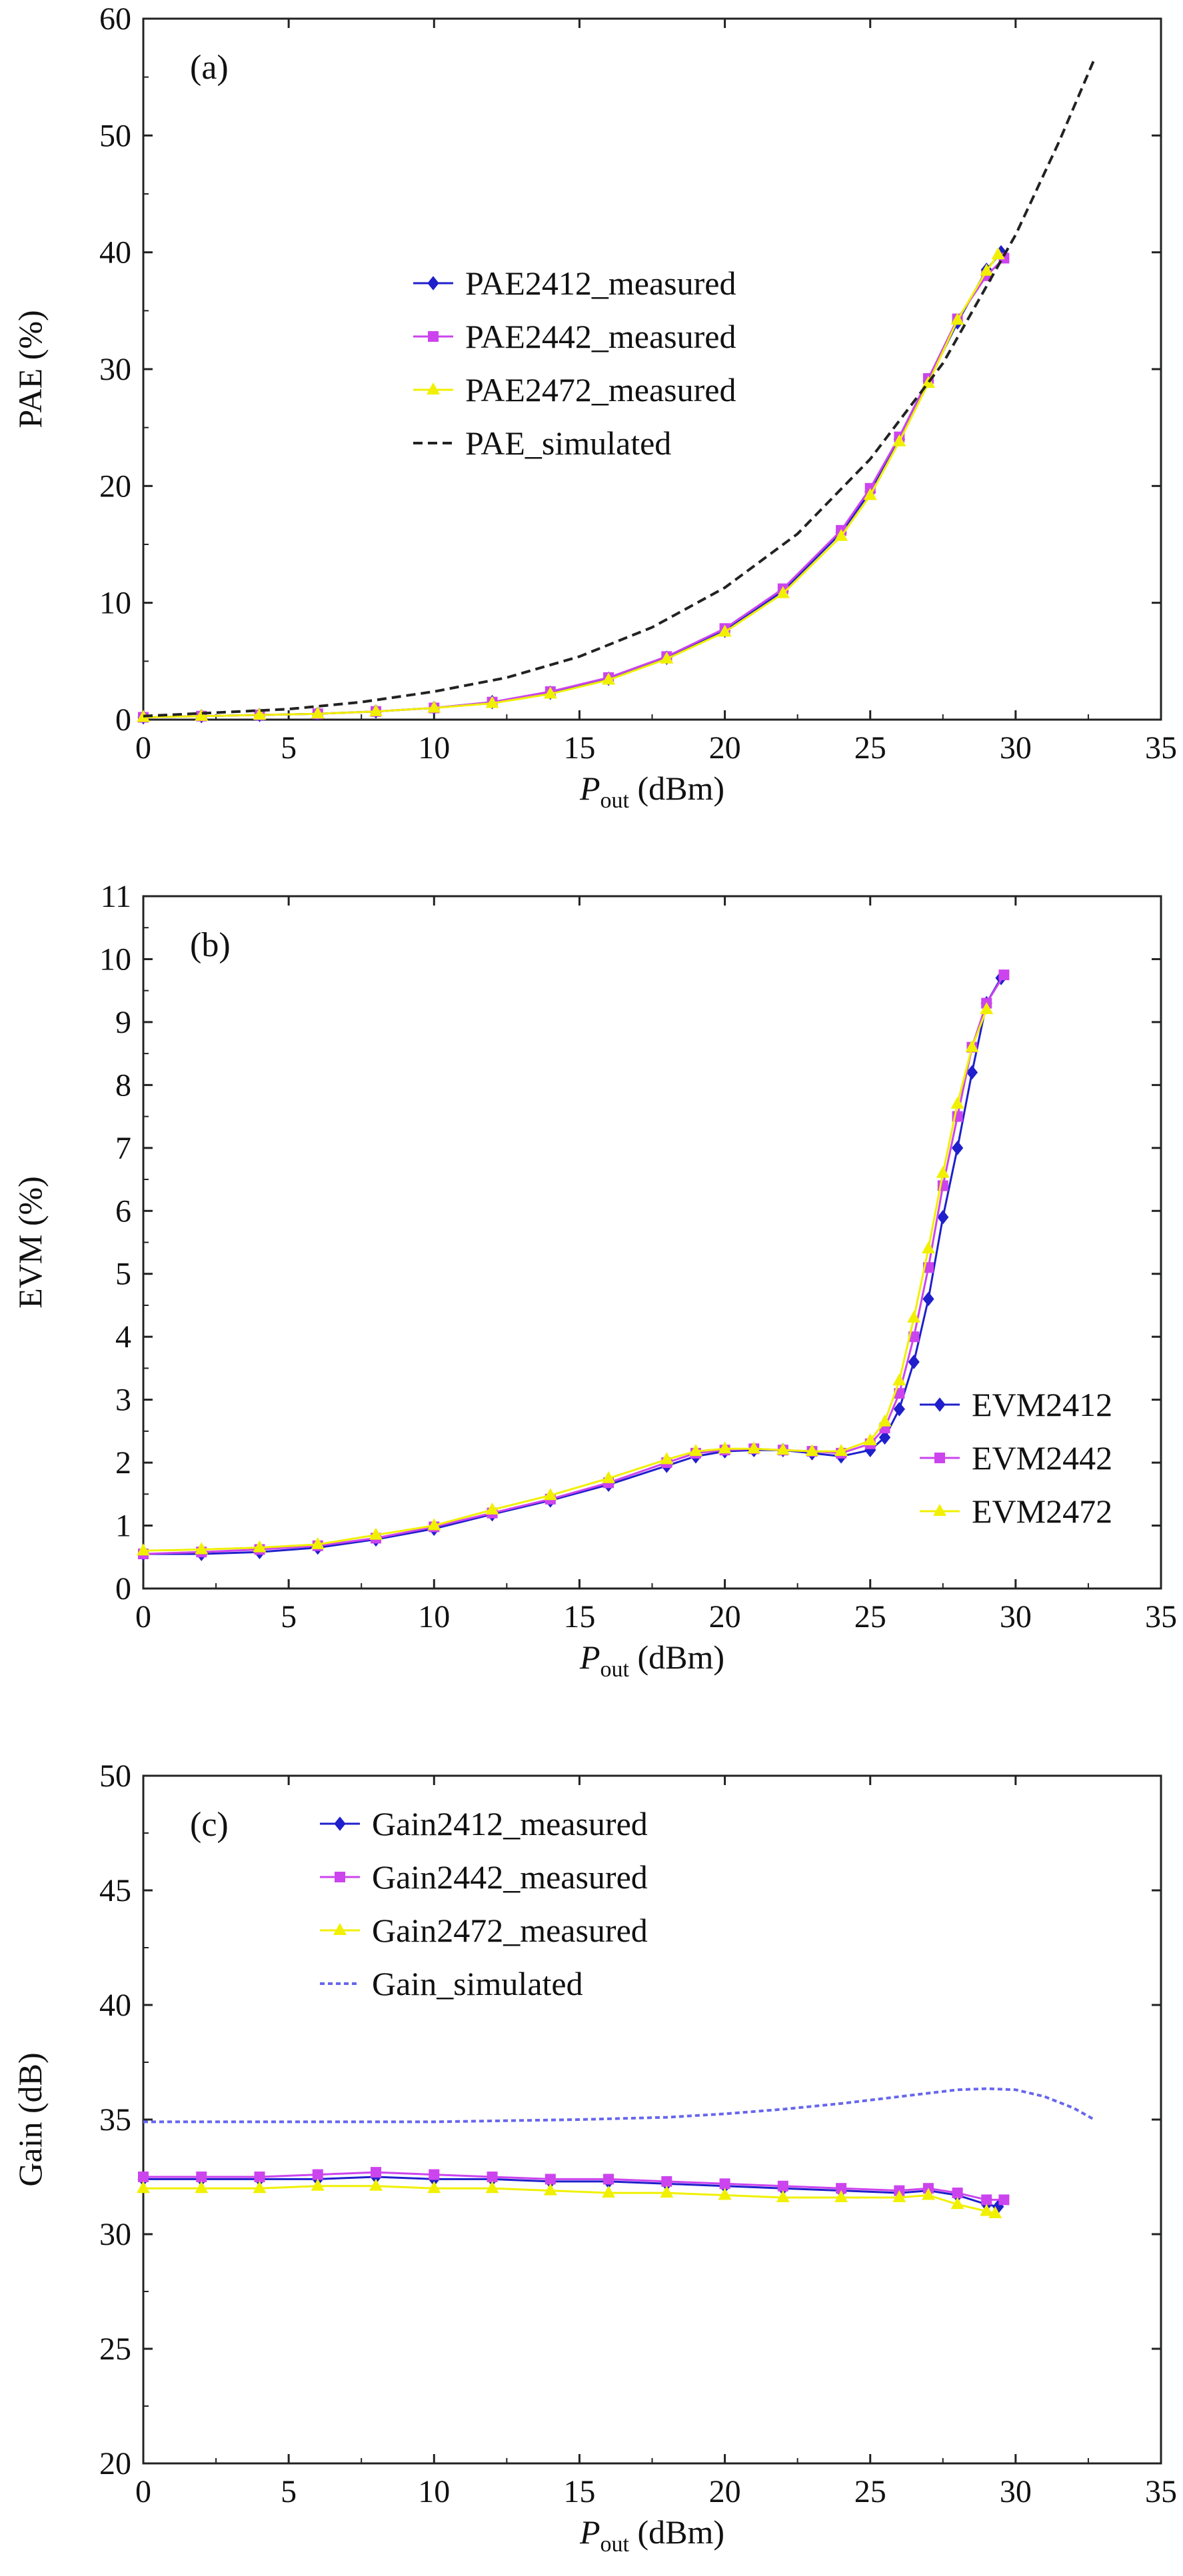 This screenshot has height=2576, width=1183. I want to click on y-tick-label-a: 40, so click(115, 253).